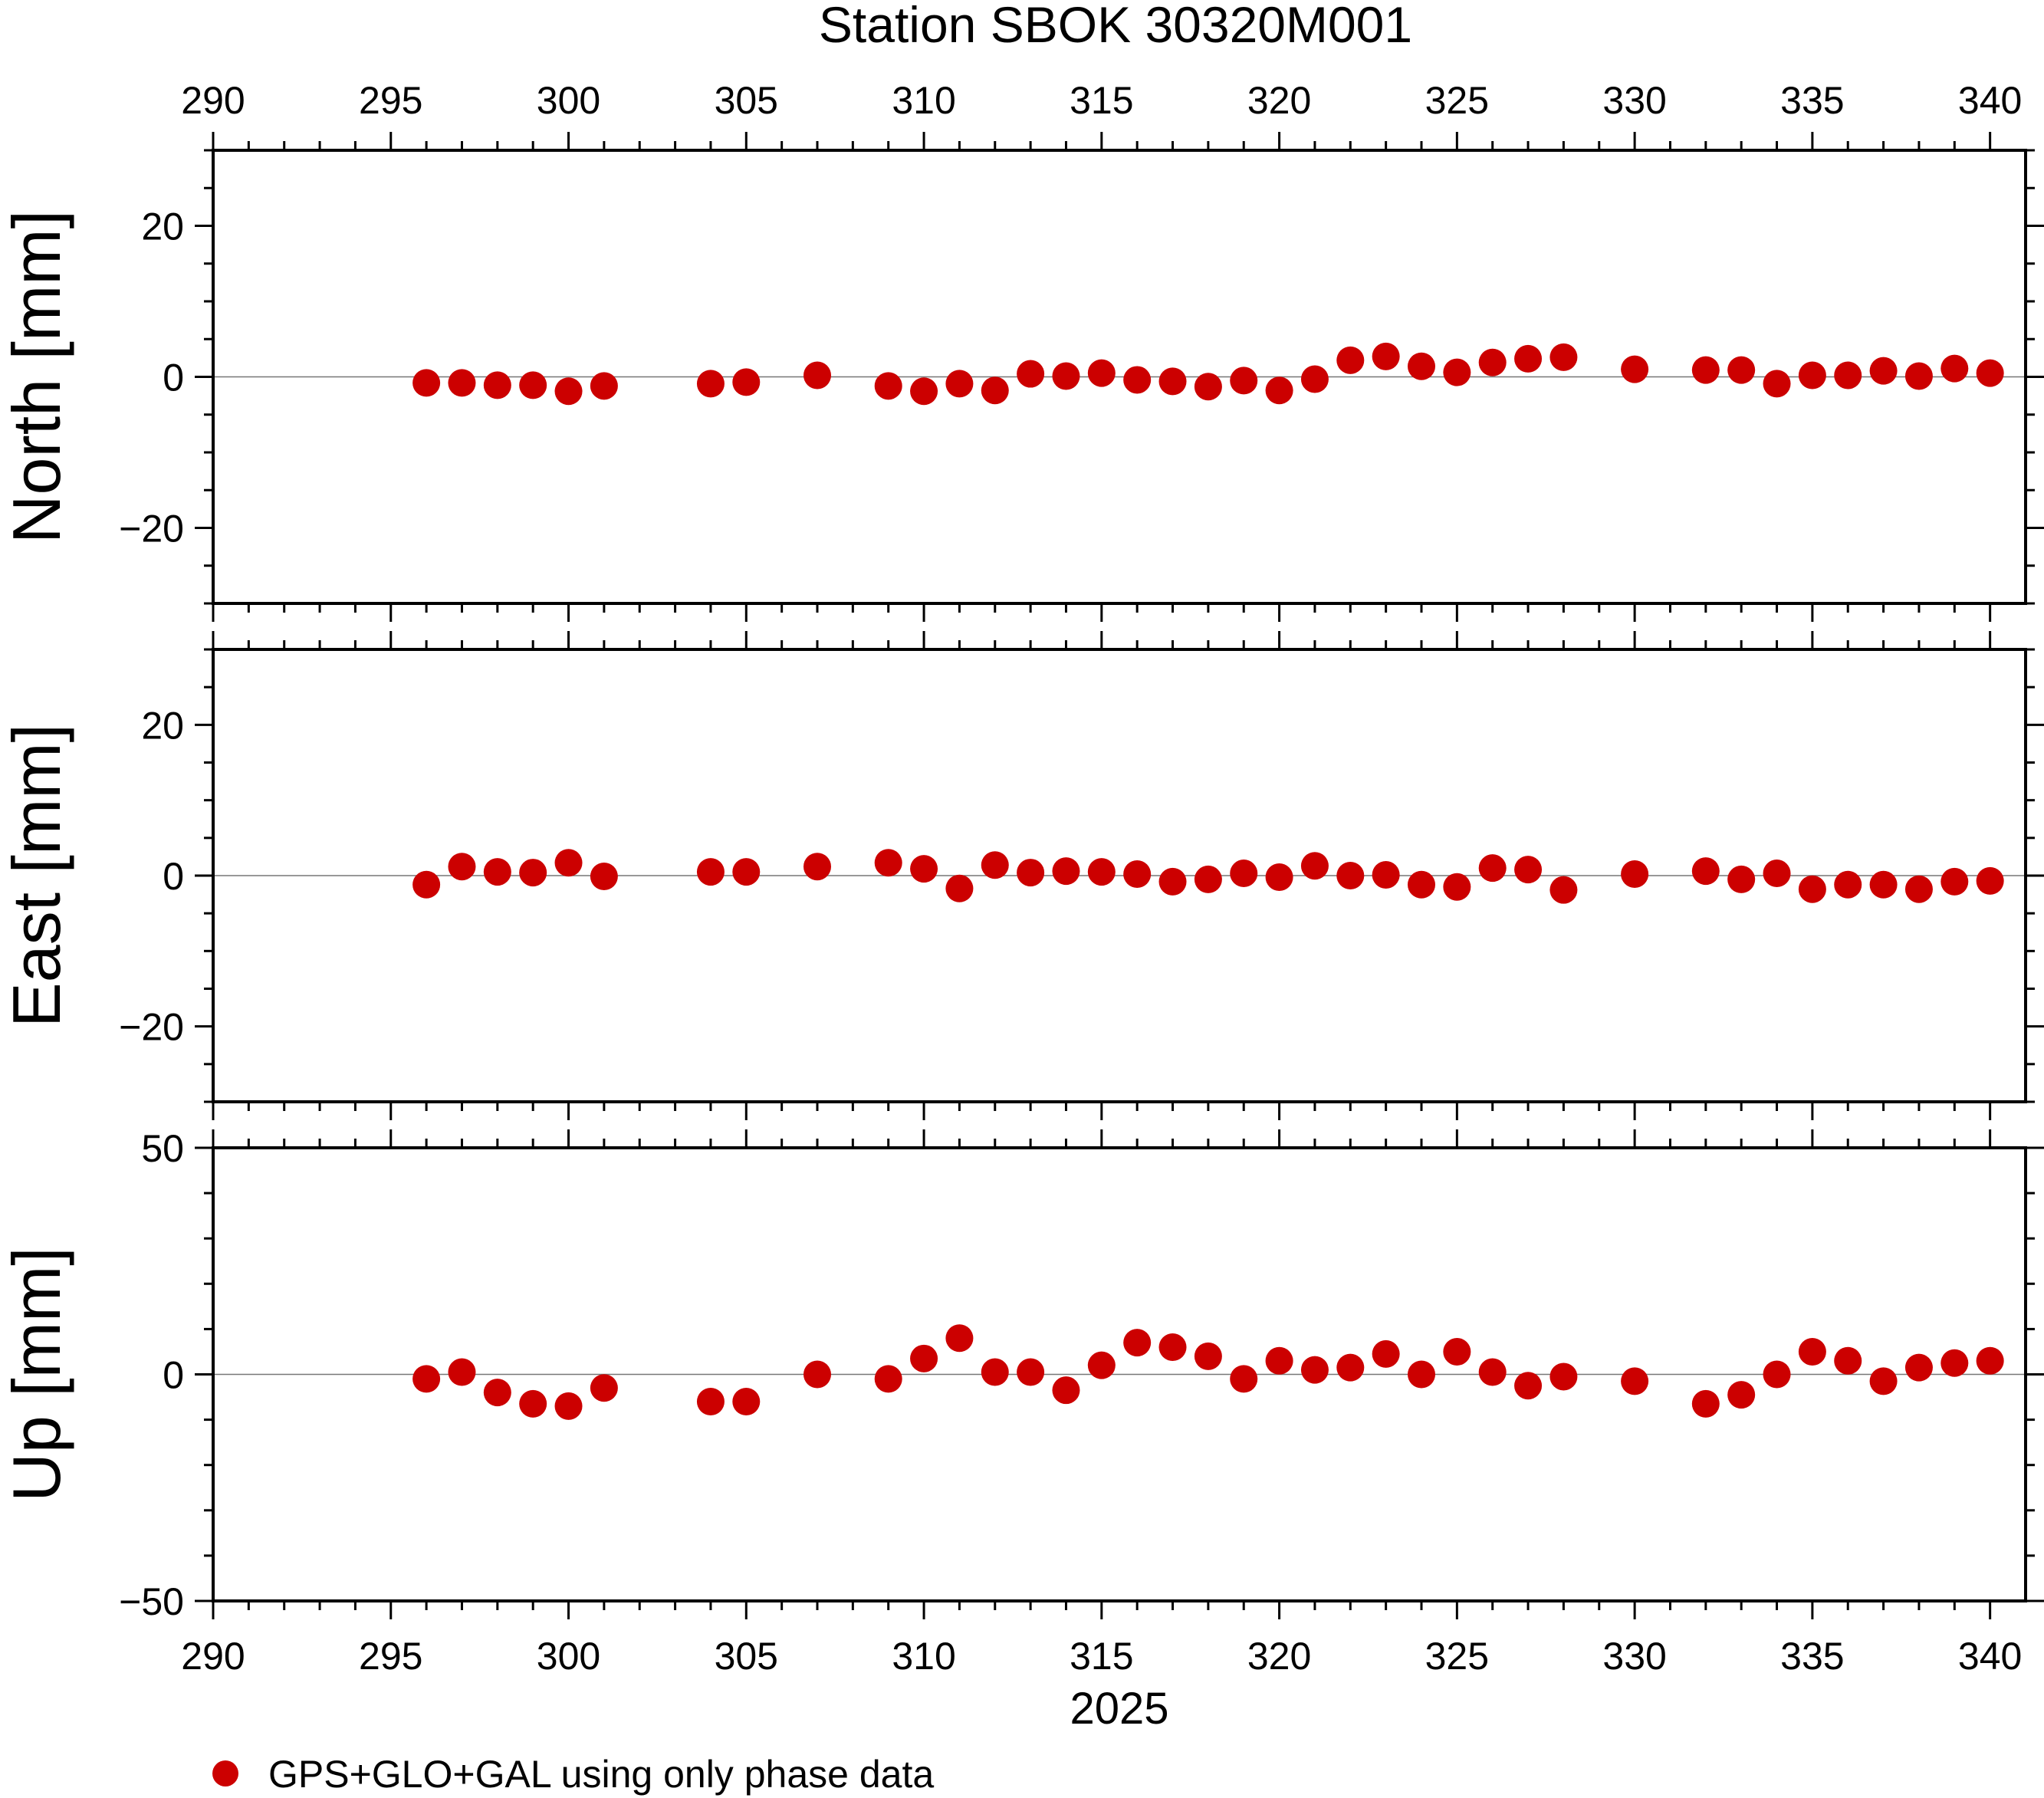 The height and width of the screenshot is (1798, 2044). What do you see at coordinates (568, 100) in the screenshot?
I see `top-x-tick-label: 300` at bounding box center [568, 100].